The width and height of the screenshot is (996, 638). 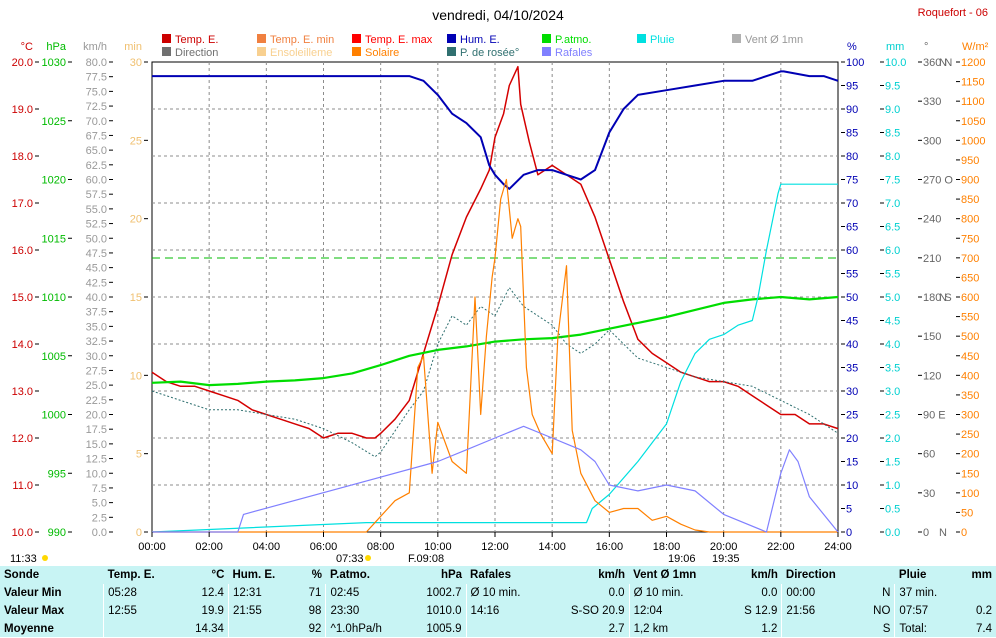 I want to click on axis-tick-label: 210, so click(x=932, y=259).